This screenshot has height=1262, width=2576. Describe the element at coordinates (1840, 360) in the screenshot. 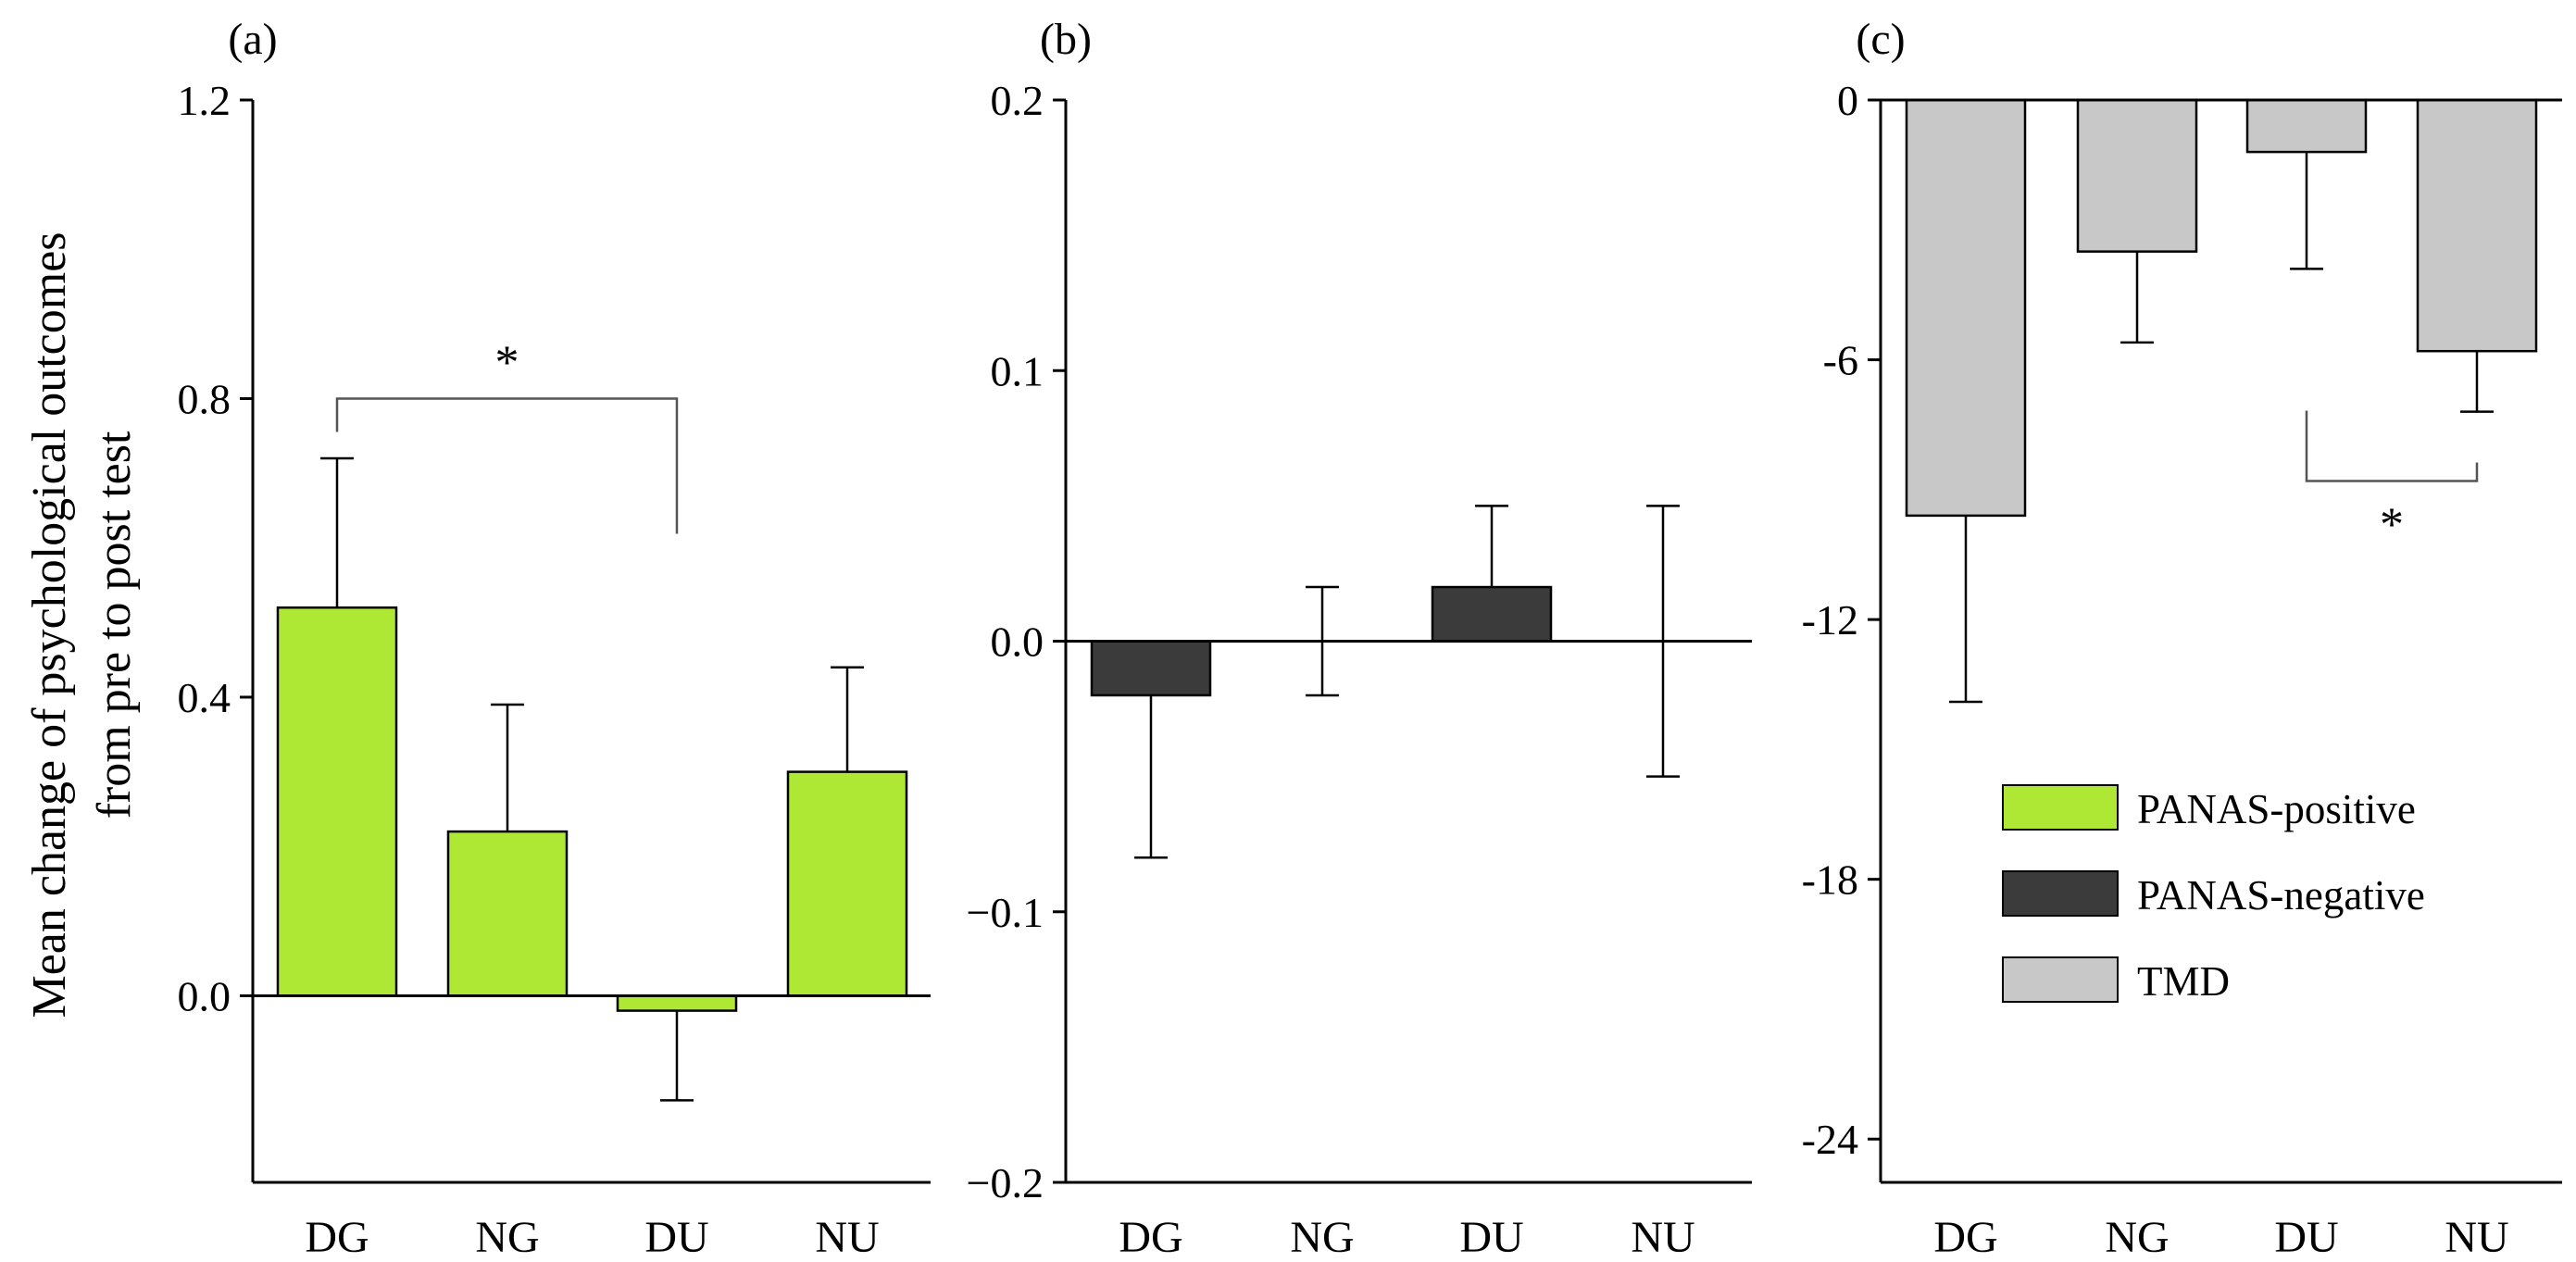

I see `y-tick-label: -6` at that location.